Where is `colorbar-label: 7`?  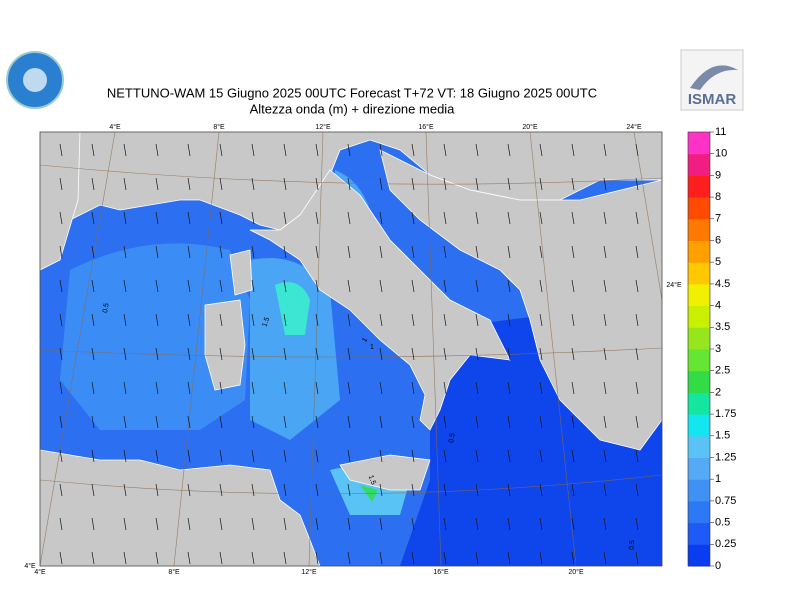
colorbar-label: 7 is located at coordinates (718, 219).